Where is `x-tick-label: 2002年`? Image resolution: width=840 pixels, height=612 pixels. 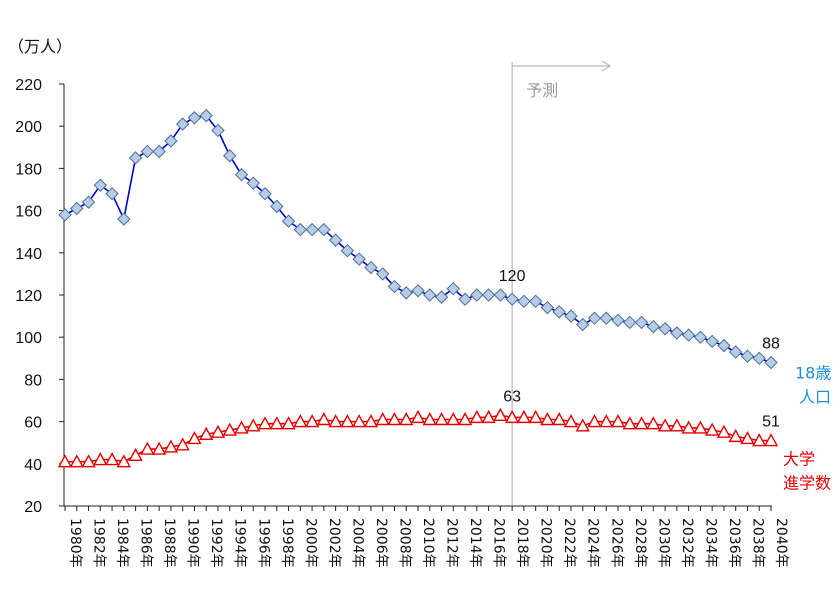 x-tick-label: 2002年 is located at coordinates (334, 543).